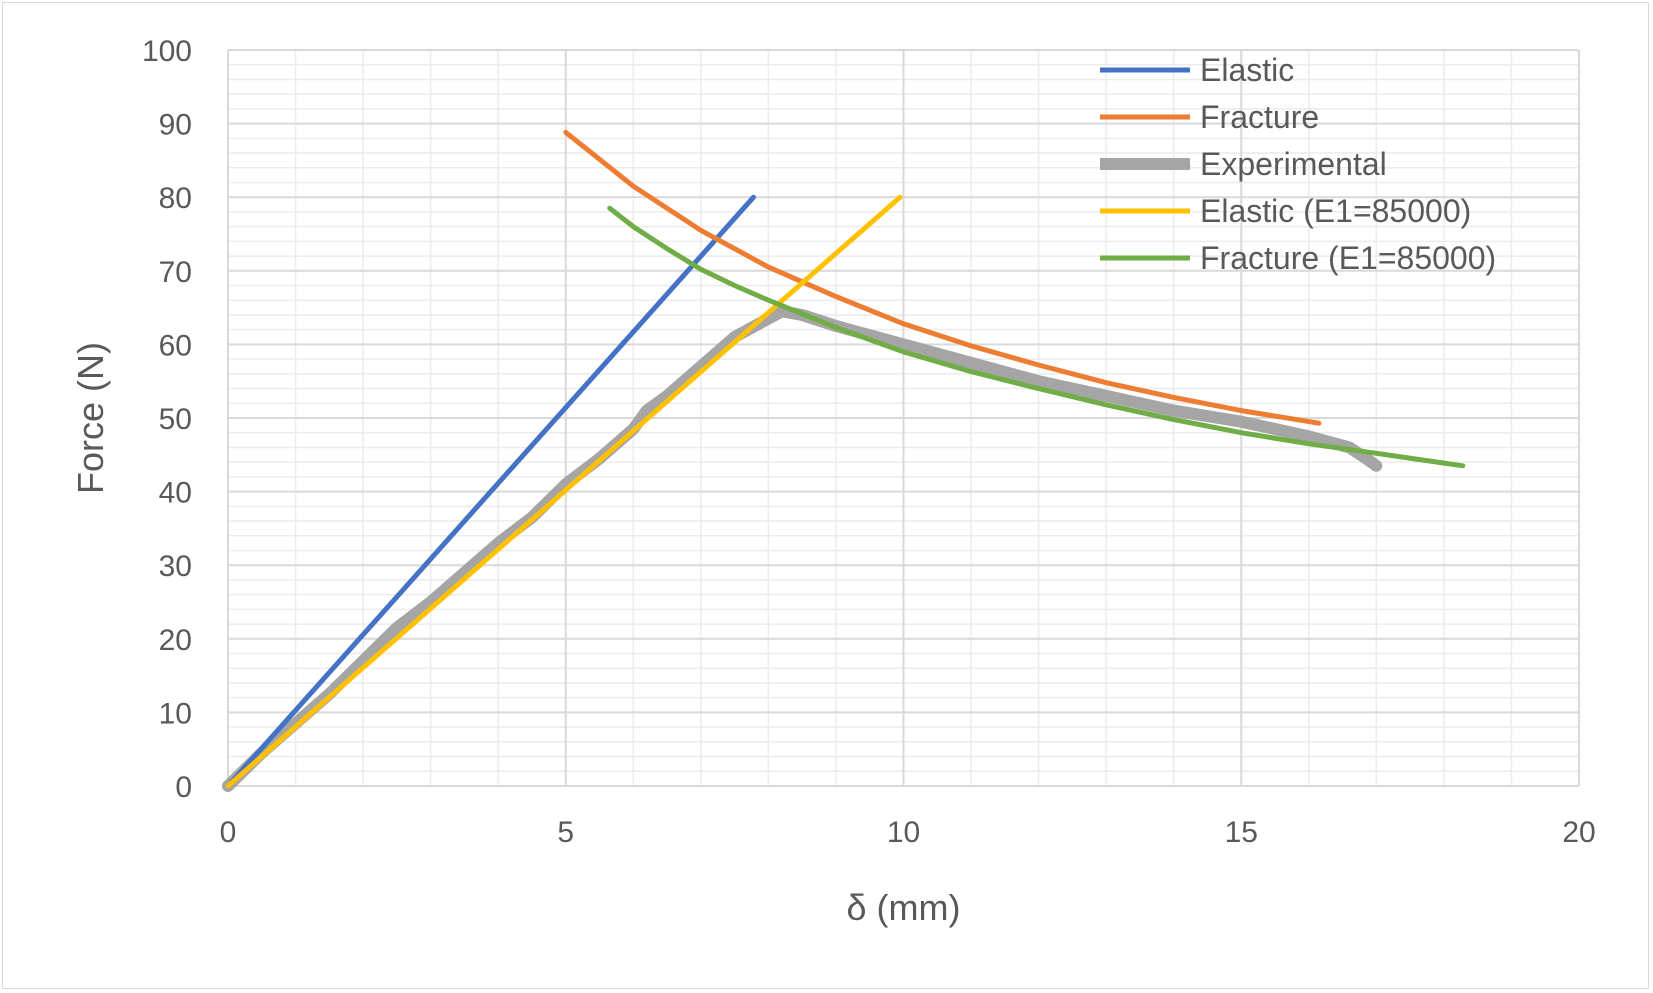  I want to click on y-tick-label: 40, so click(175, 493).